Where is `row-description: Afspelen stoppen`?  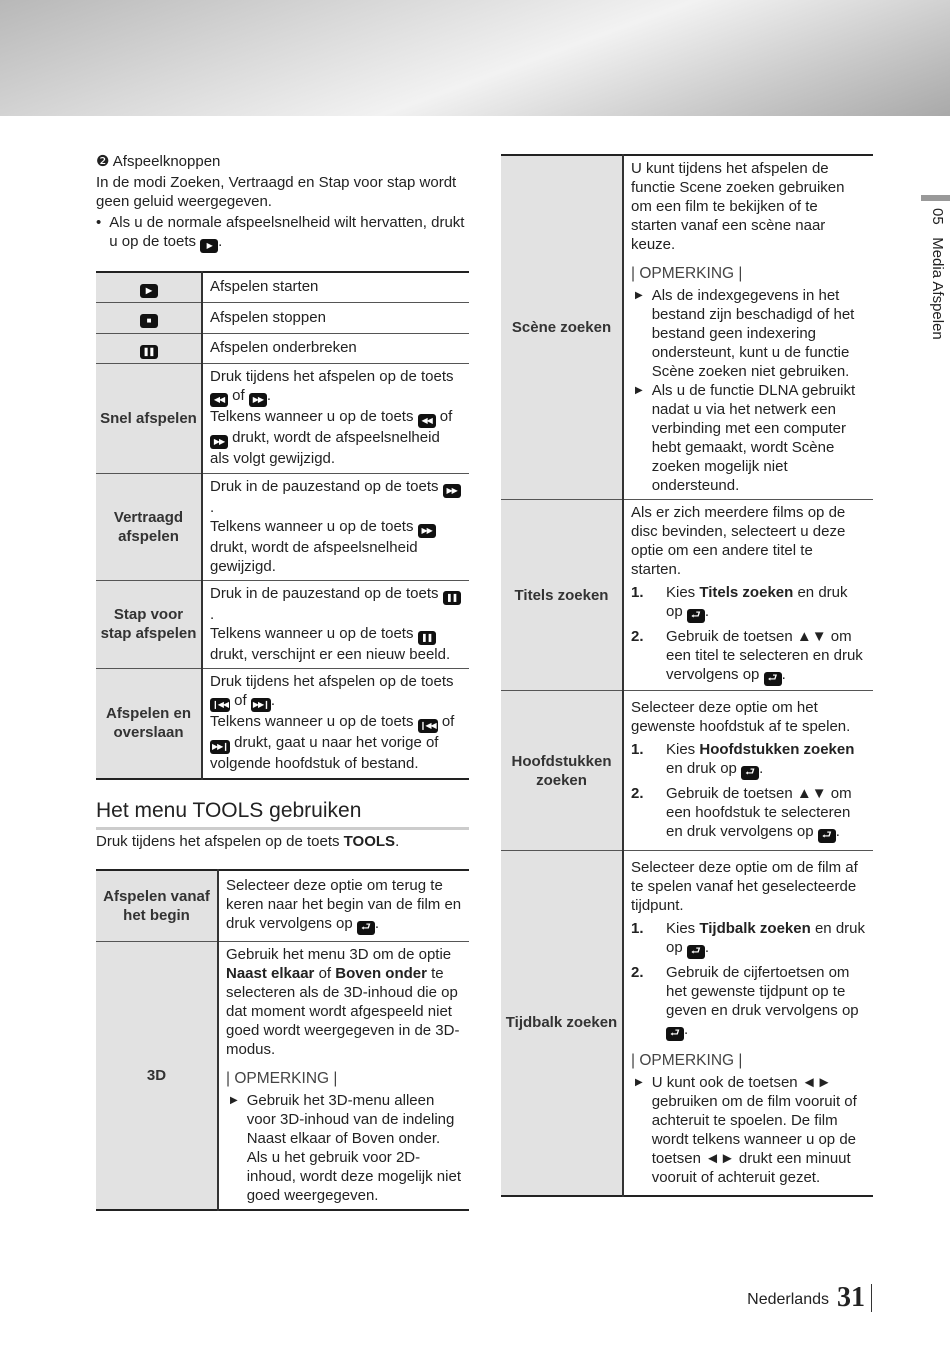 row-description: Afspelen stoppen is located at coordinates (335, 317).